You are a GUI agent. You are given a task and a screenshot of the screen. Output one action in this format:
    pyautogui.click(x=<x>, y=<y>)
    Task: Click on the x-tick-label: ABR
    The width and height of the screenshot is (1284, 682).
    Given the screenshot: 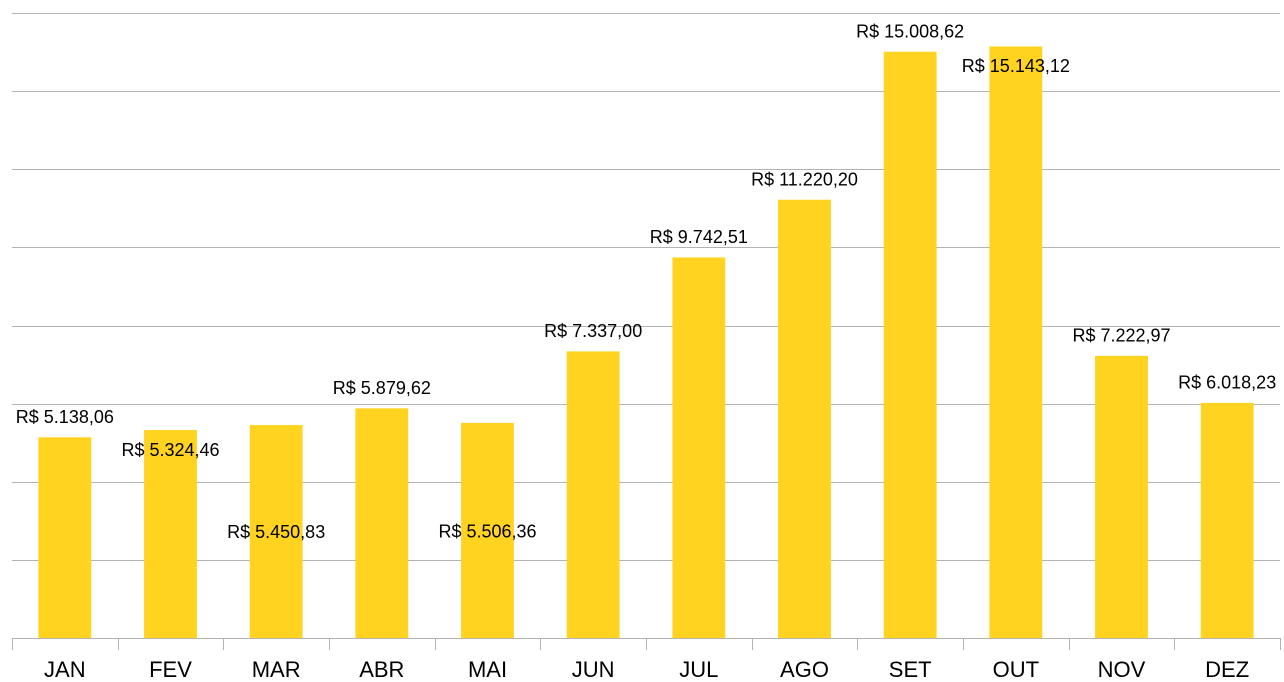 What is the action you would take?
    pyautogui.click(x=381, y=669)
    